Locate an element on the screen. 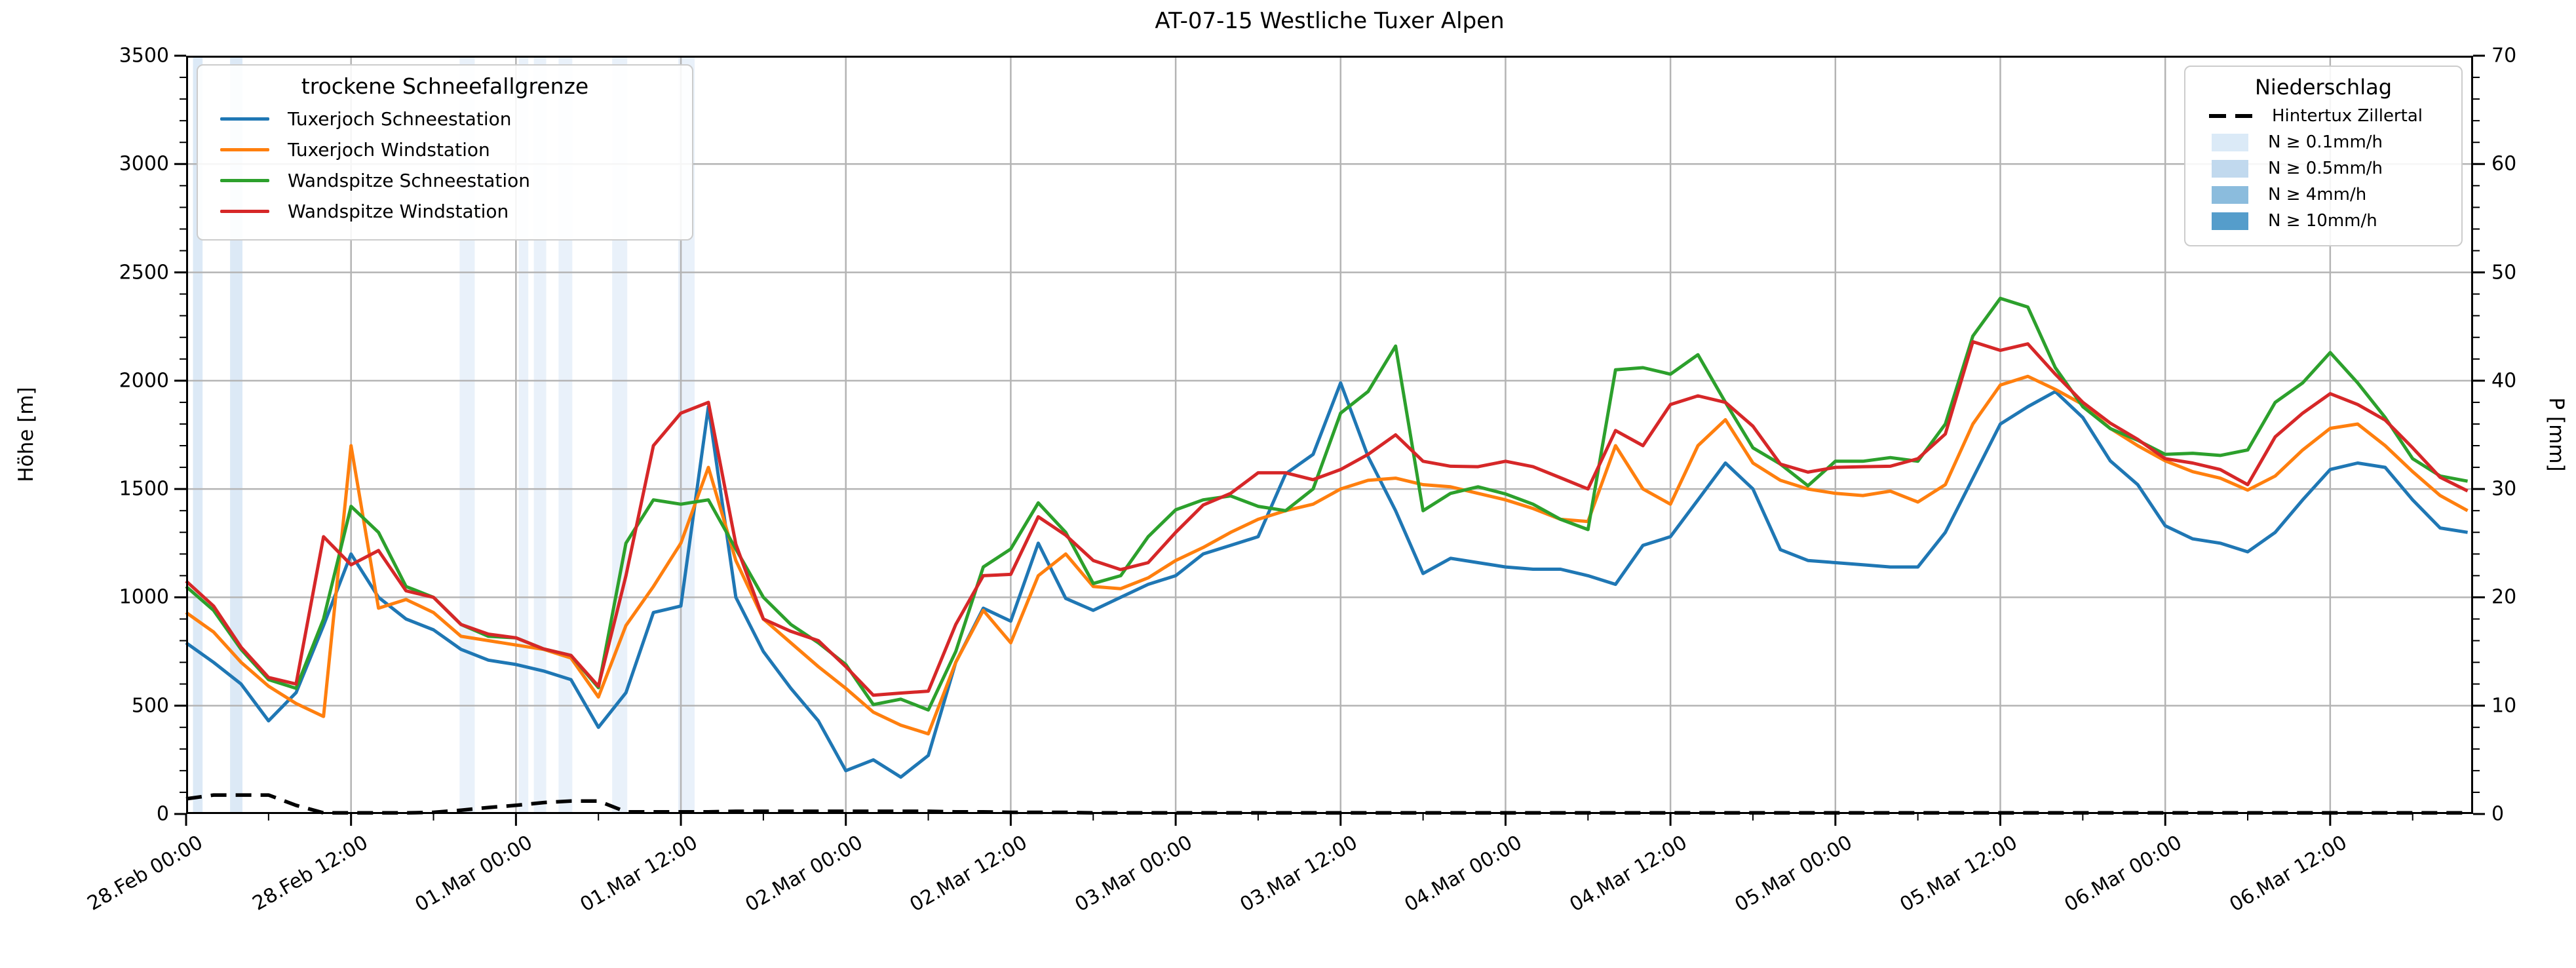 This screenshot has width=2576, height=968. legend-item: N ≥ 0.1mm/h is located at coordinates (2323, 142).